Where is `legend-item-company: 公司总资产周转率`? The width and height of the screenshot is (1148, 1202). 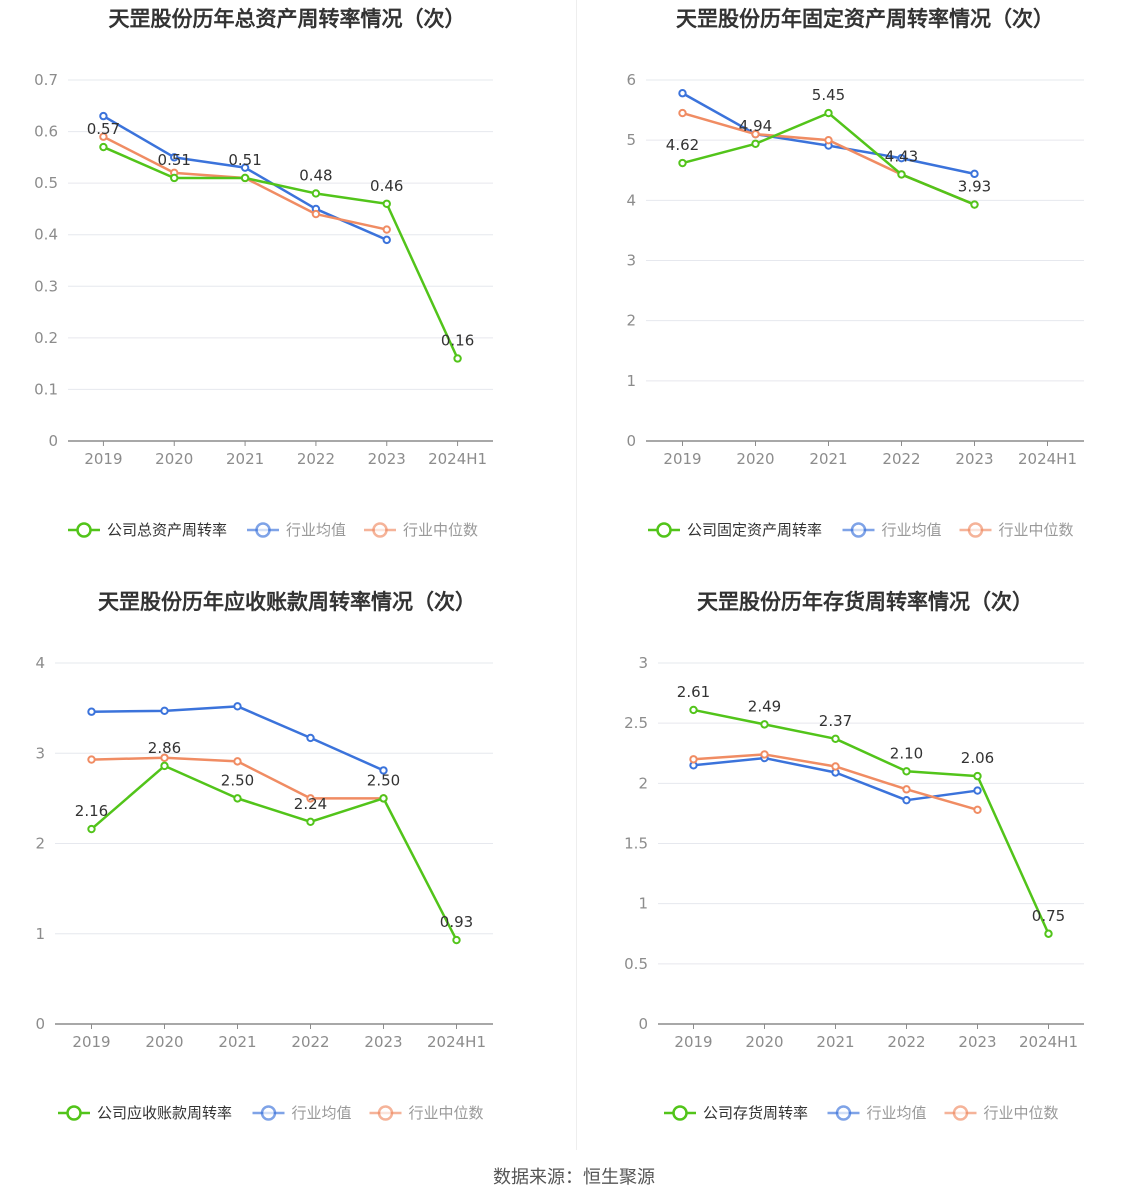 legend-item-company: 公司总资产周转率 is located at coordinates (147, 530).